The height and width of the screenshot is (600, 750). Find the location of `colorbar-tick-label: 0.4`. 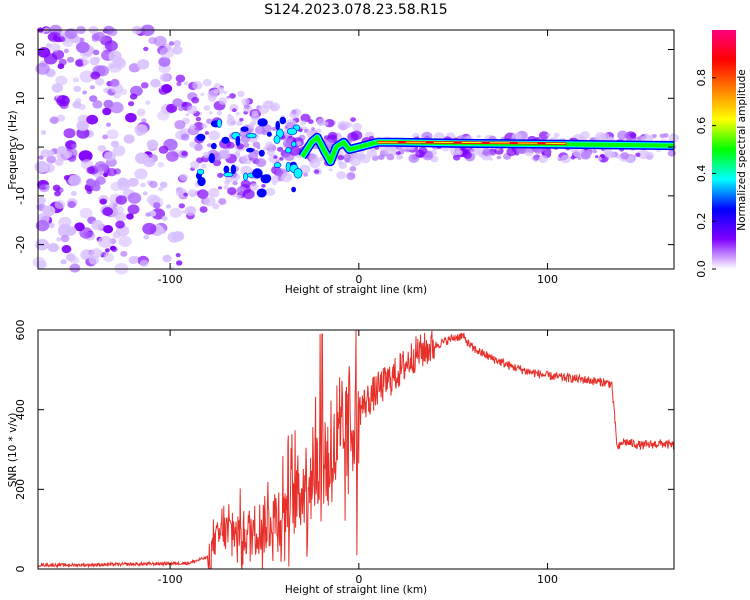

colorbar-tick-label: 0.4 is located at coordinates (701, 174).